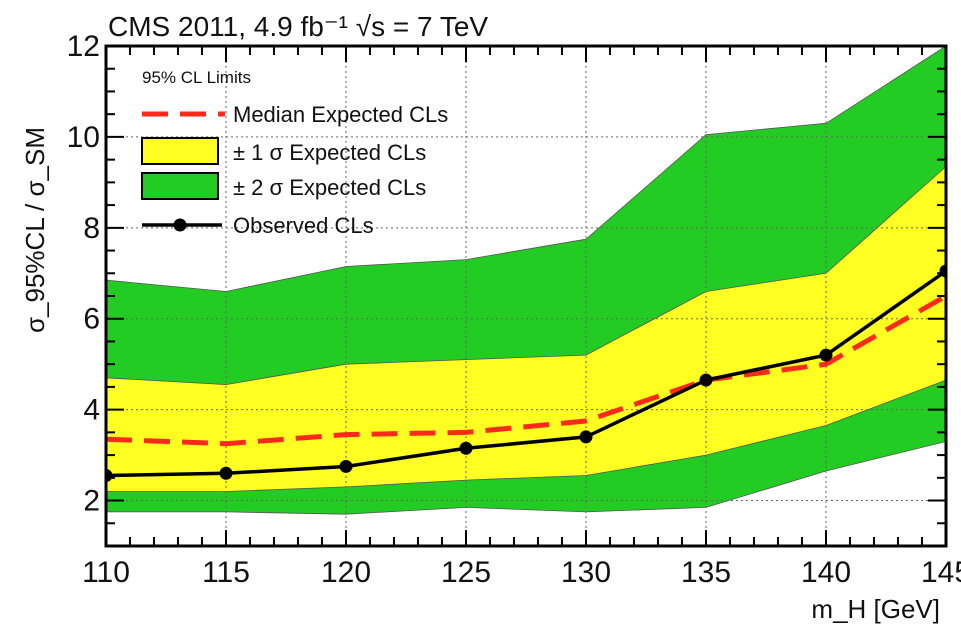  I want to click on y-tick-label: 6, so click(91, 319).